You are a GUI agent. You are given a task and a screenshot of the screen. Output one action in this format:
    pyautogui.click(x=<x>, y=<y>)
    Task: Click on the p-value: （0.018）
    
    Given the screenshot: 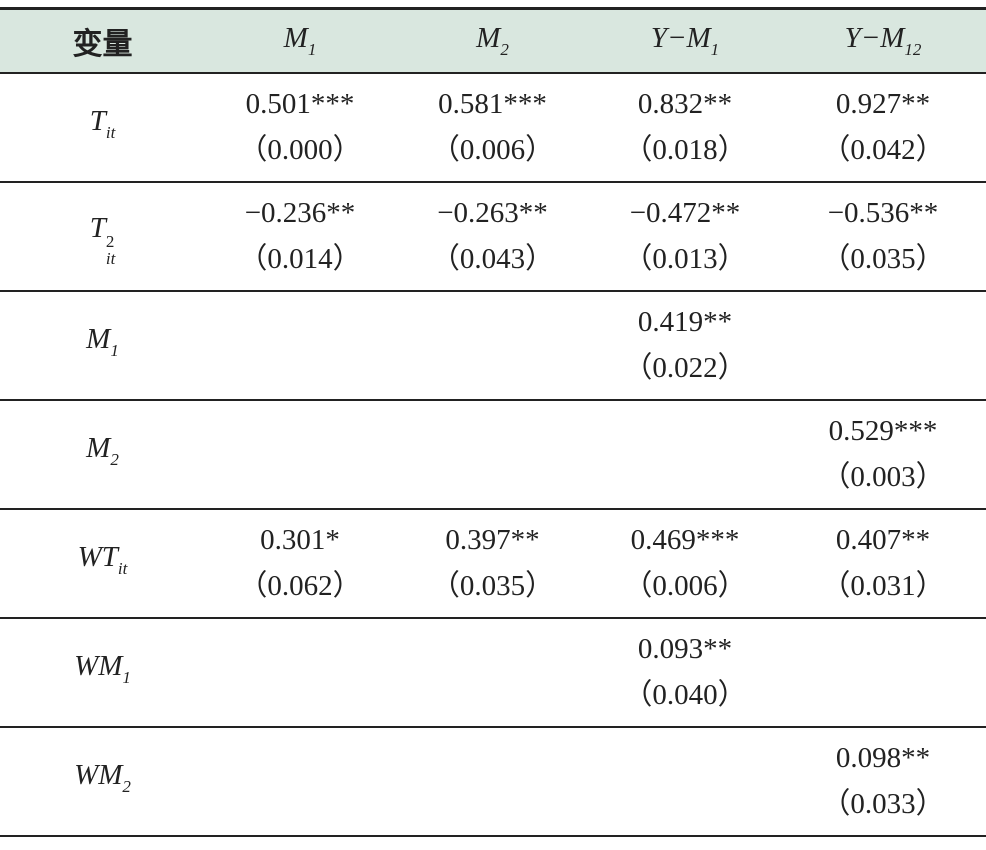 What is the action you would take?
    pyautogui.click(x=685, y=150)
    